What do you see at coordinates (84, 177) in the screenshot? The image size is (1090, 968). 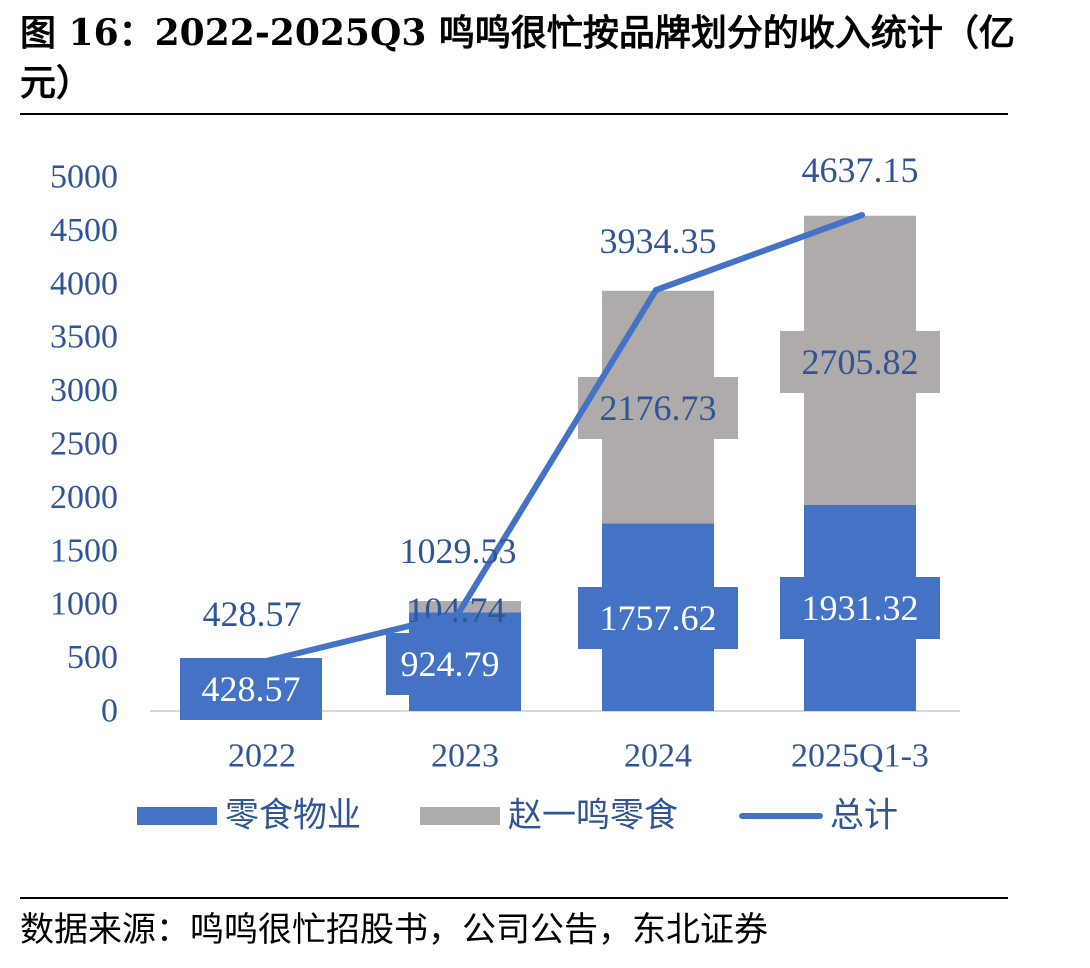 I see `y-tick-label: 5000` at bounding box center [84, 177].